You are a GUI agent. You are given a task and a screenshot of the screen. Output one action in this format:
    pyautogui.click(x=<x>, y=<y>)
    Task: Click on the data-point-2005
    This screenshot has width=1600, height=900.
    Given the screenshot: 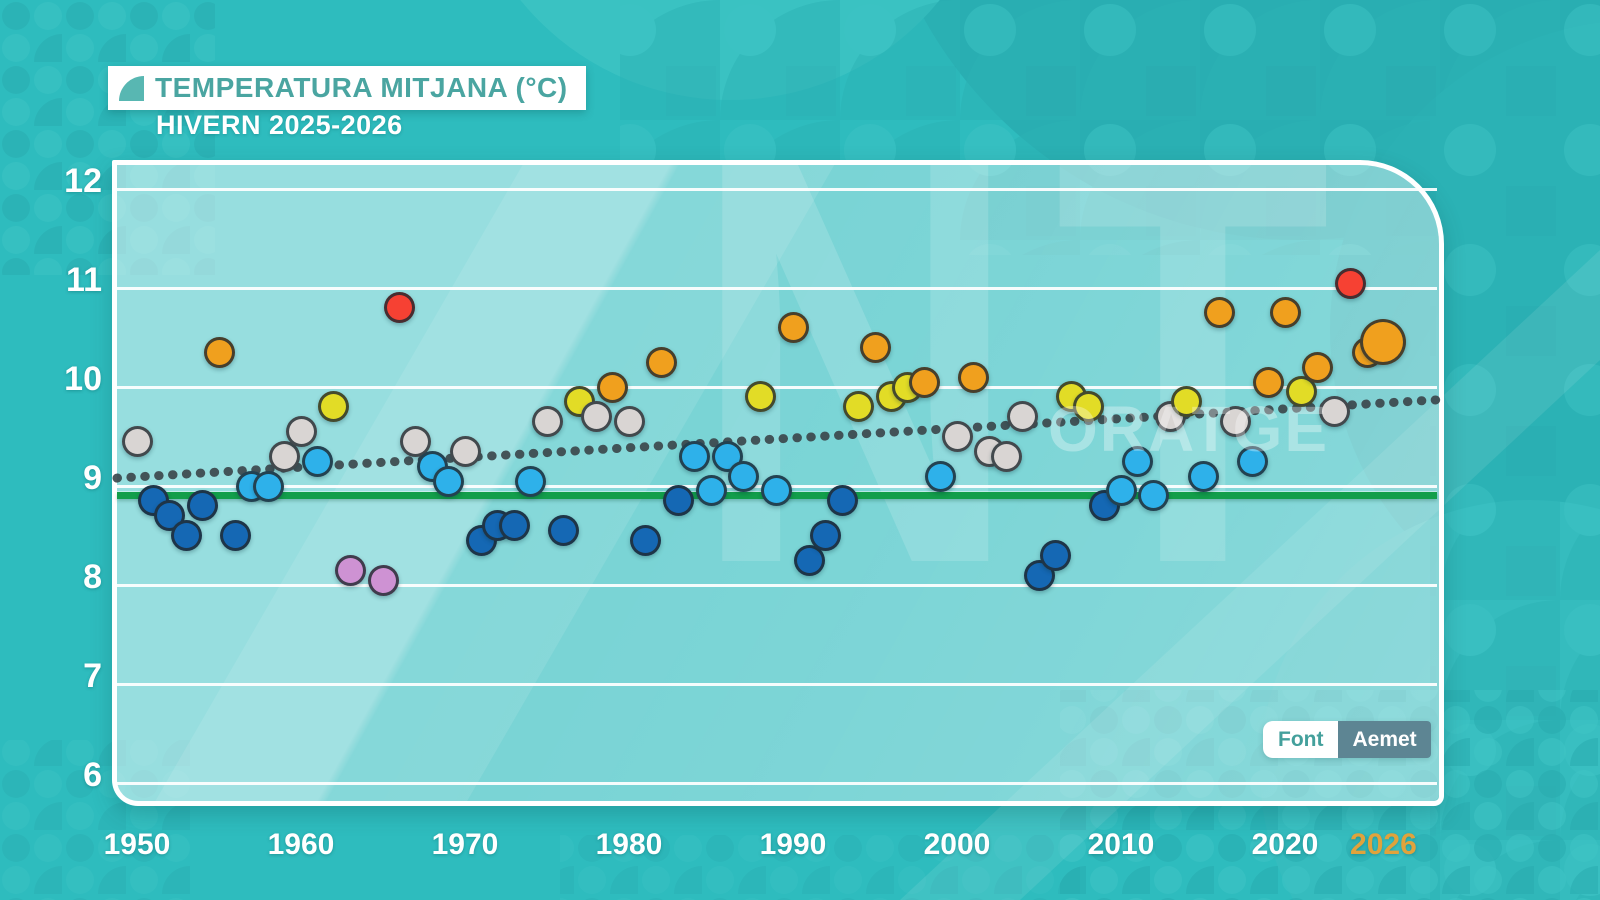 What is the action you would take?
    pyautogui.click(x=1039, y=575)
    